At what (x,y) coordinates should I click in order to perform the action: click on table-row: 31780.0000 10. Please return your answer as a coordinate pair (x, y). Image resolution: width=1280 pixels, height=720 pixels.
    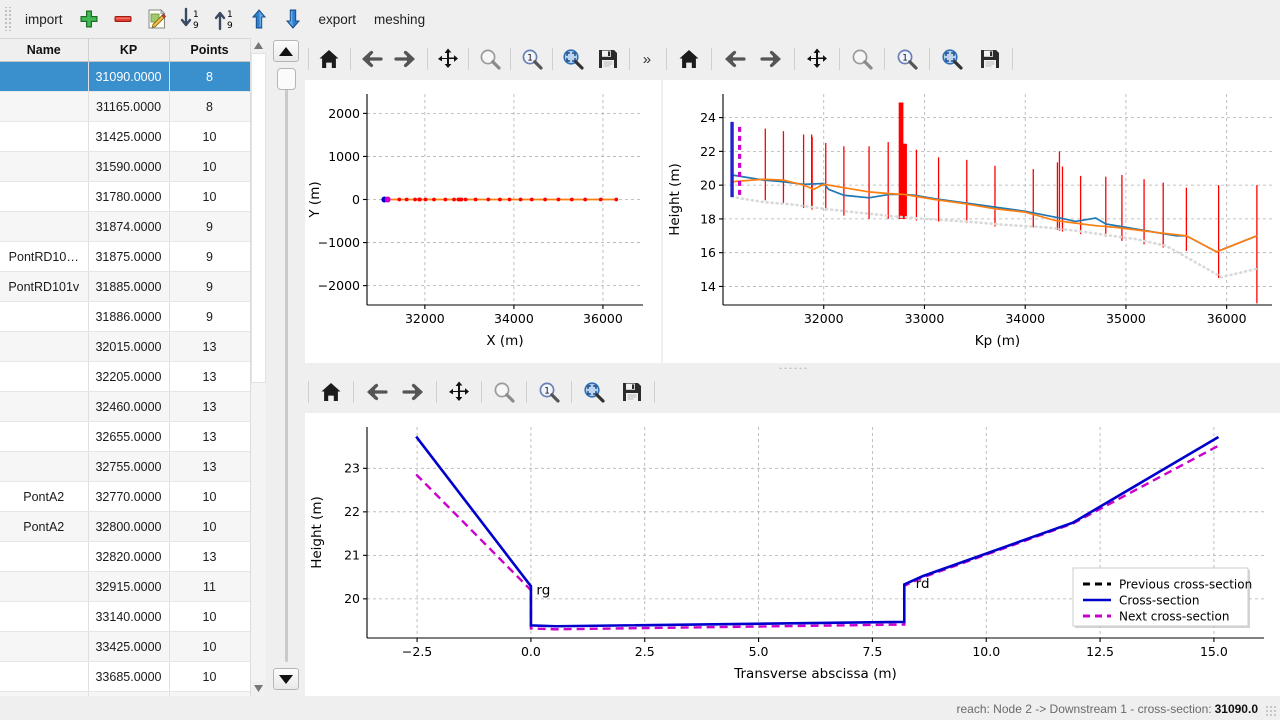
    Looking at the image, I should click on (125, 196).